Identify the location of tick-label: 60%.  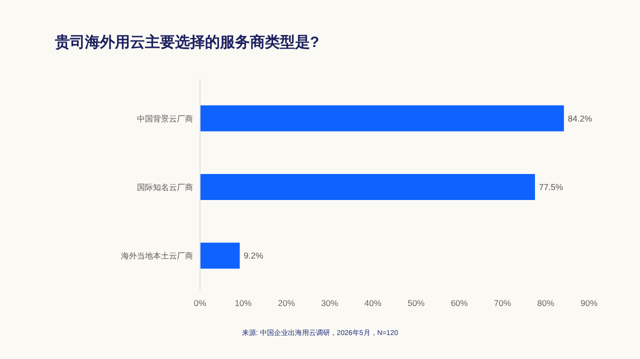
(459, 303).